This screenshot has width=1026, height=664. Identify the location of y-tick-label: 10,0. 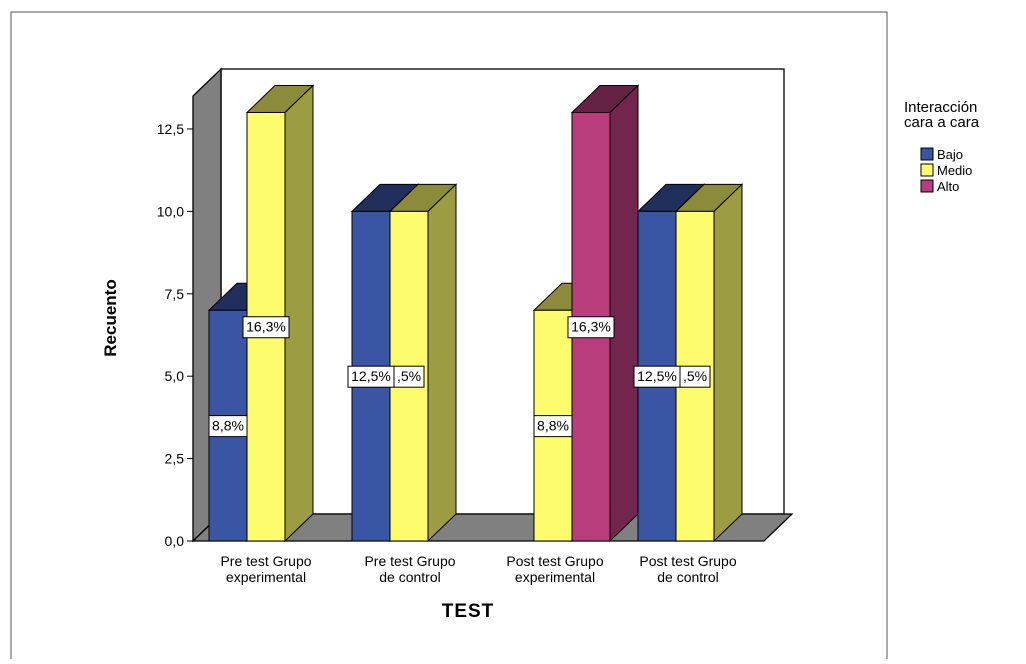
(170, 211).